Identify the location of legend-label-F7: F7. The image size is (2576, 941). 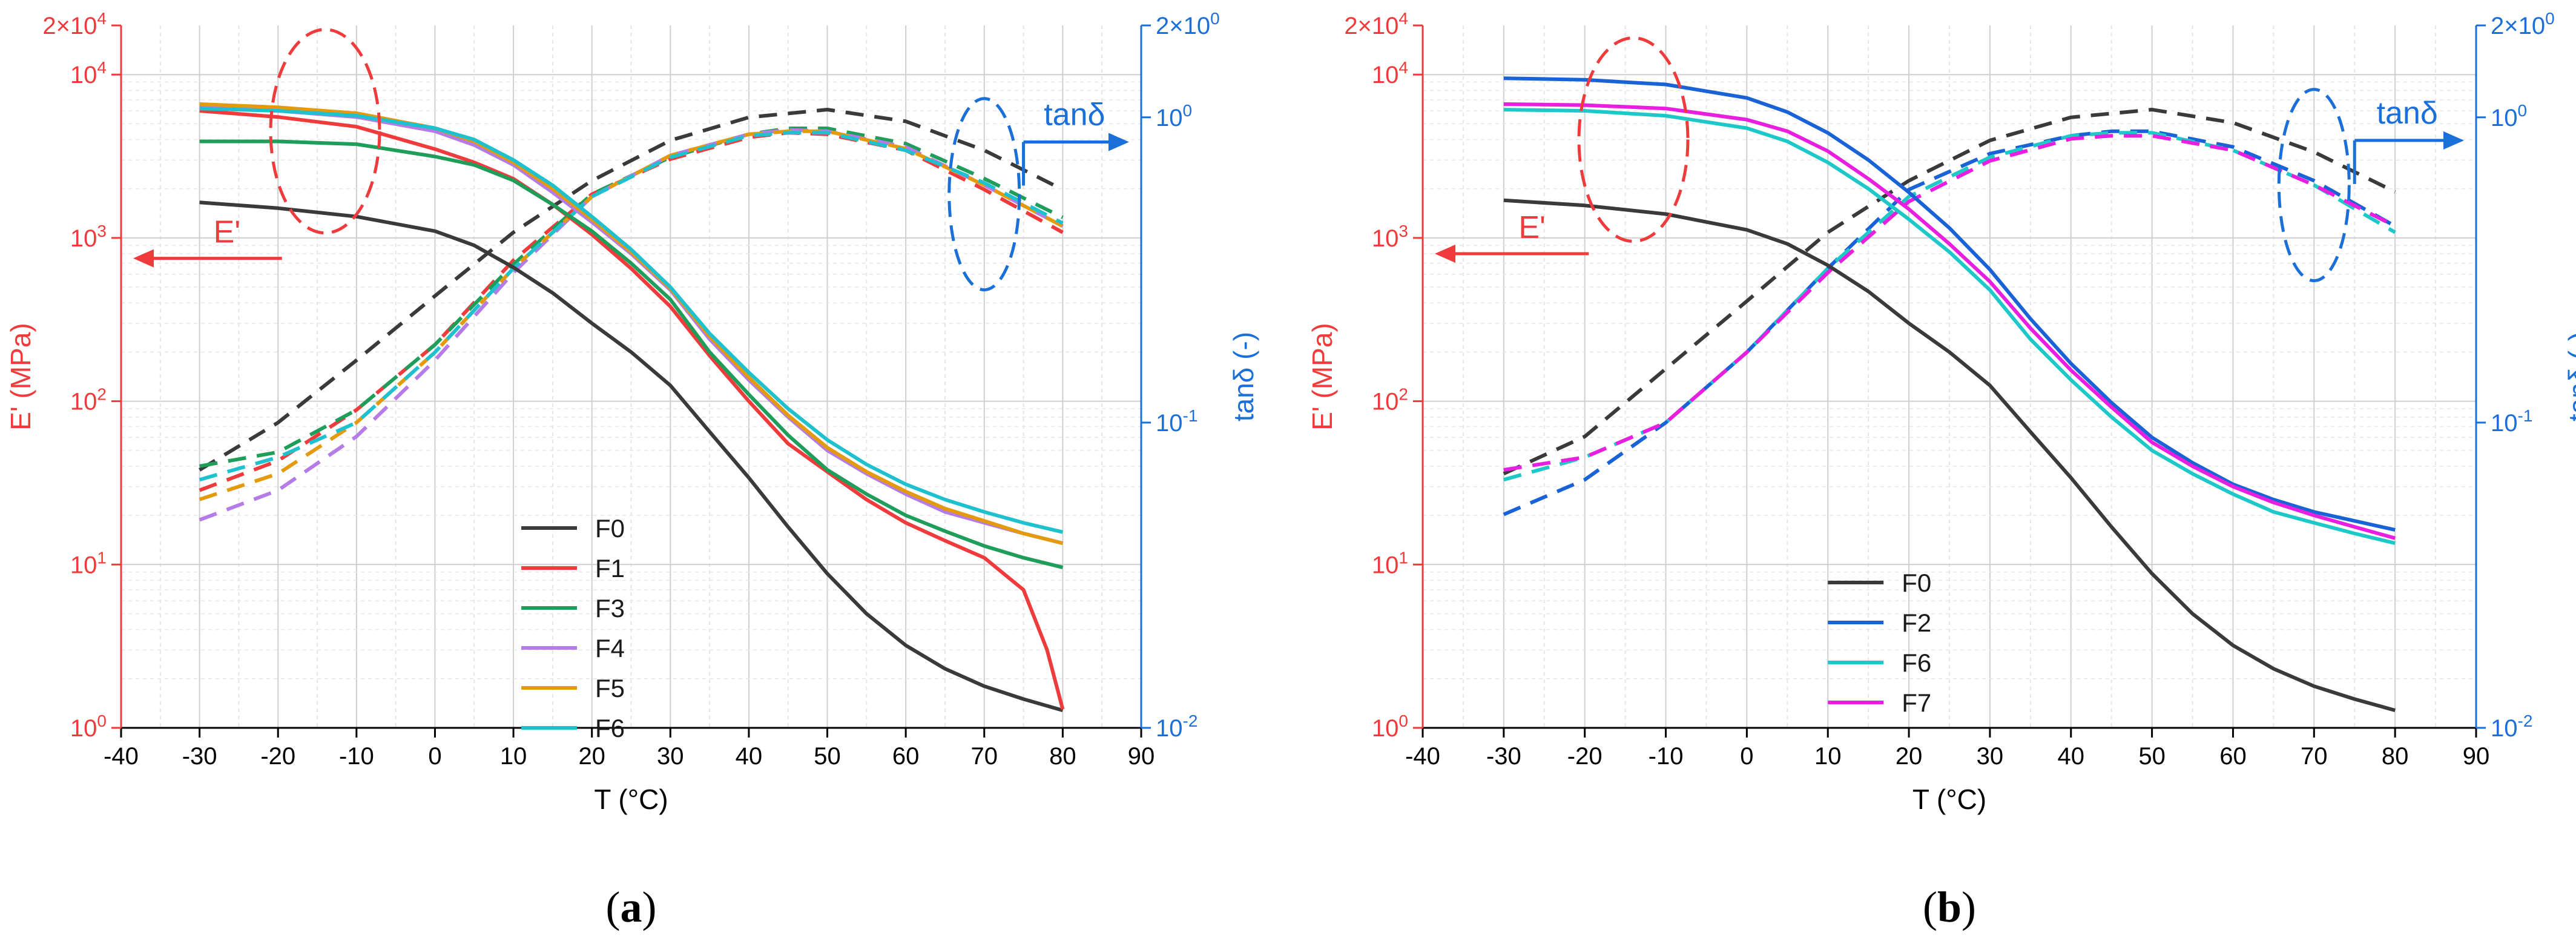
(1916, 702).